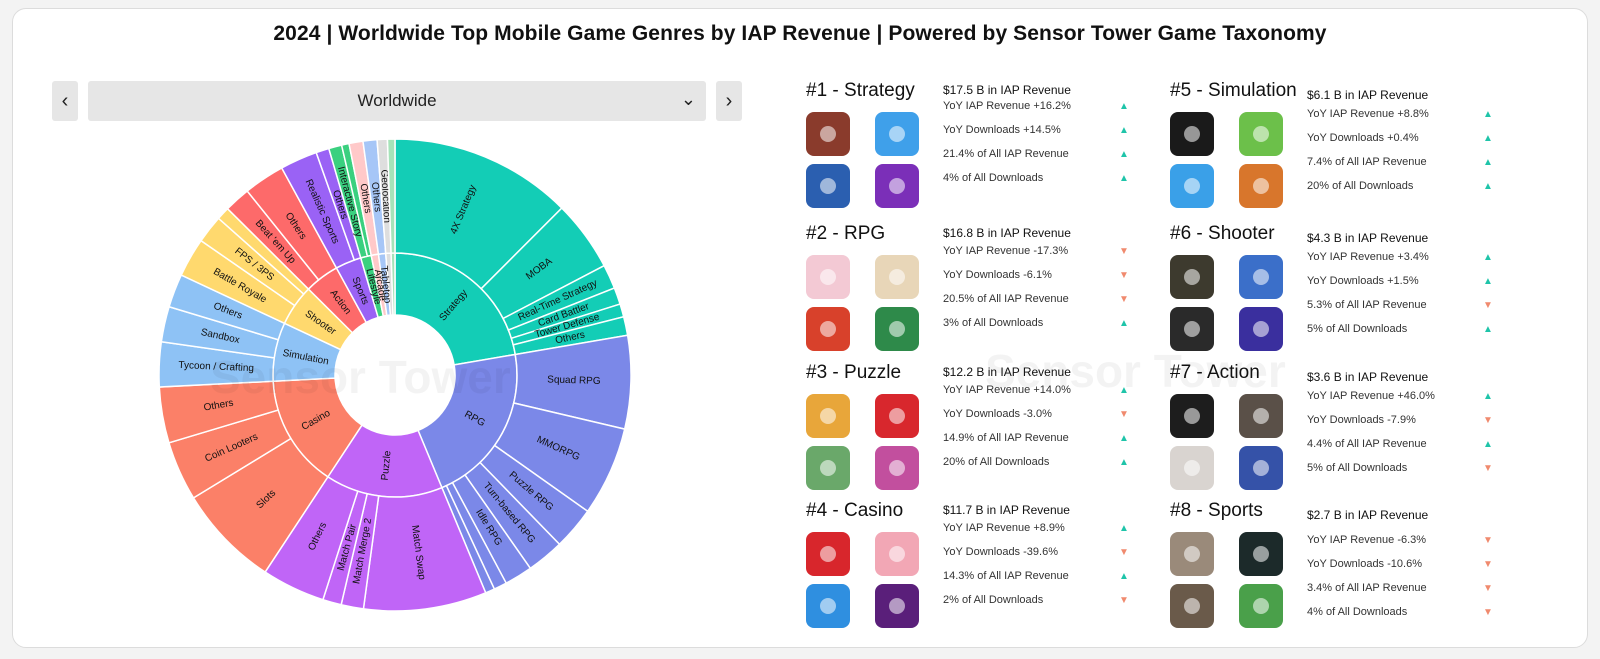 This screenshot has height=659, width=1600. Describe the element at coordinates (391, 196) in the screenshot. I see `outer-segment` at that location.